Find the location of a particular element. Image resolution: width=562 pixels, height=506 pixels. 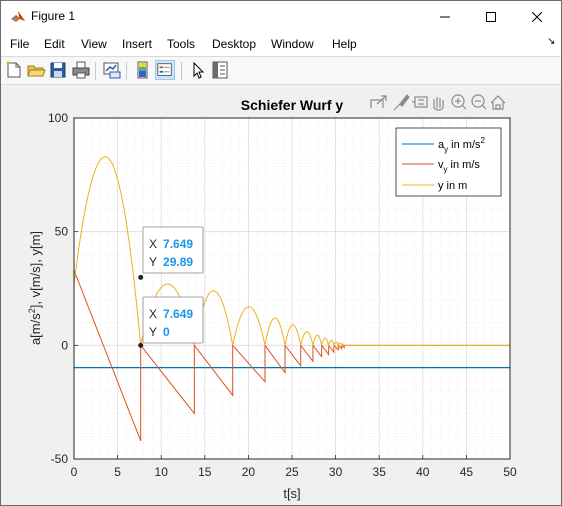

datatip-1-box is located at coordinates (173, 250).